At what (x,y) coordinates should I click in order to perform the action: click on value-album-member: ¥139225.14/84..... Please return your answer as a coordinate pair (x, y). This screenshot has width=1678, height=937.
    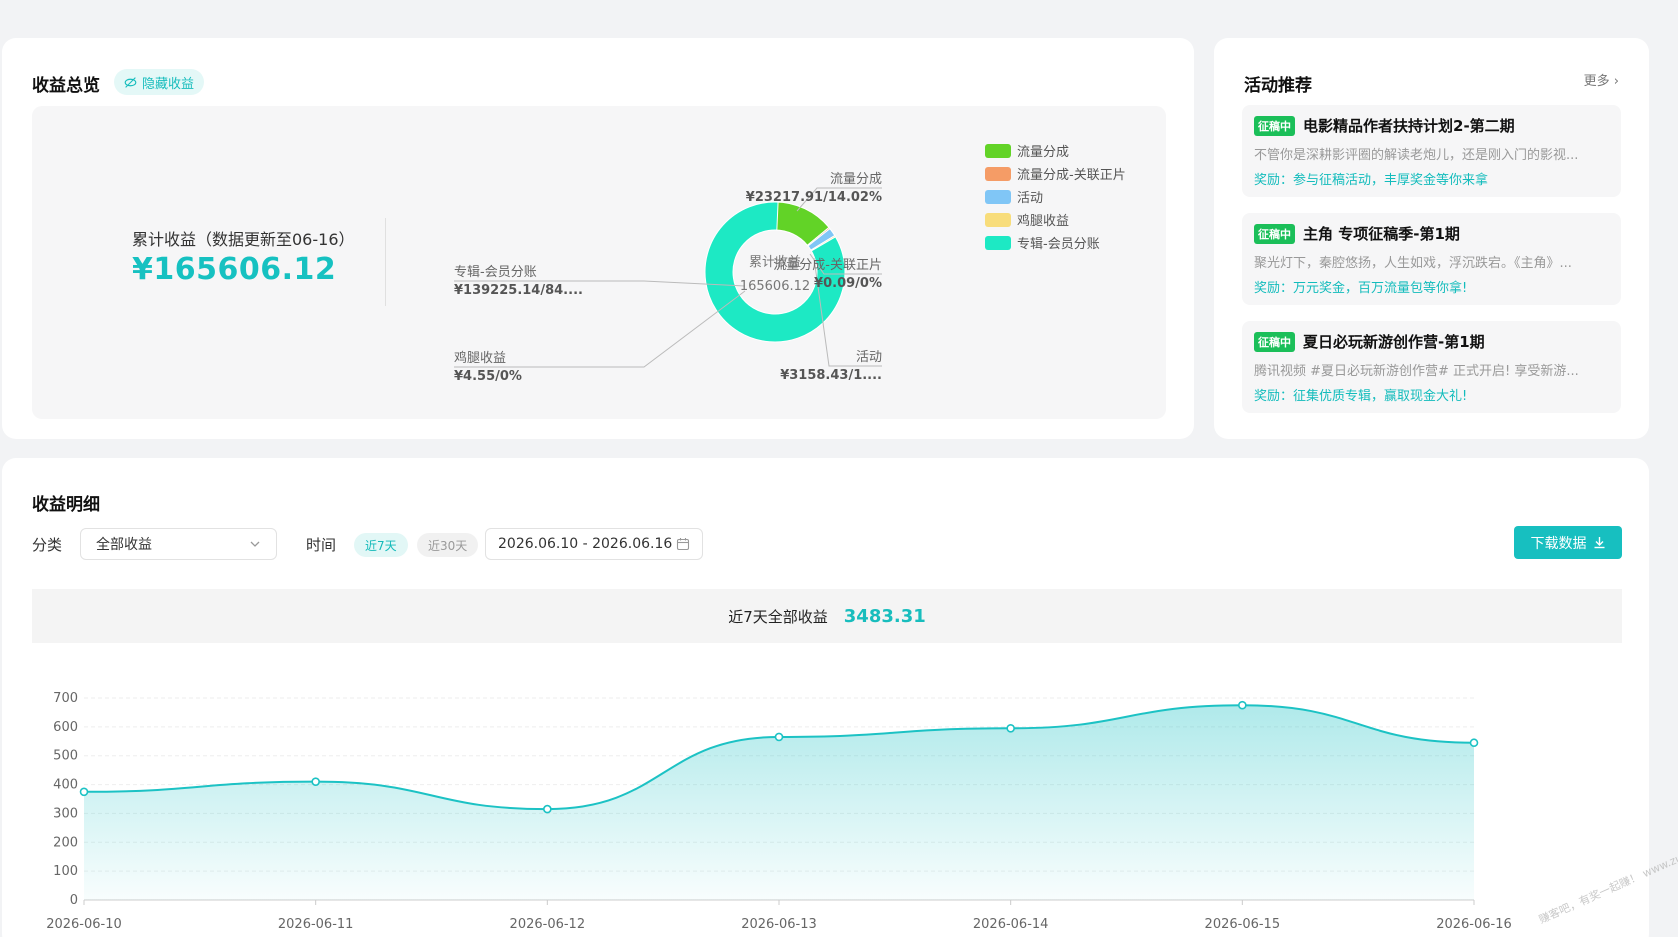
    Looking at the image, I should click on (518, 290).